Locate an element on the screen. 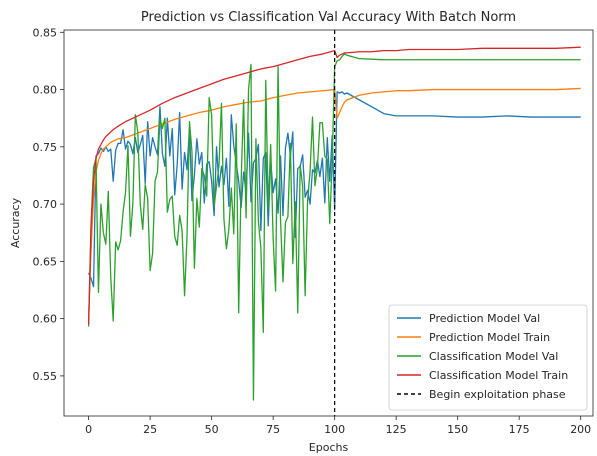 The height and width of the screenshot is (456, 597). x-tick-label: 50 is located at coordinates (212, 429).